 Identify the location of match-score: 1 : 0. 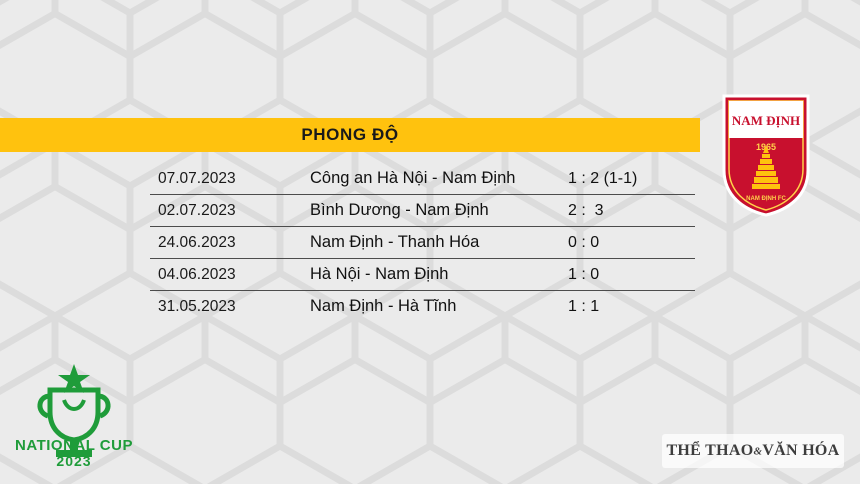
(584, 274).